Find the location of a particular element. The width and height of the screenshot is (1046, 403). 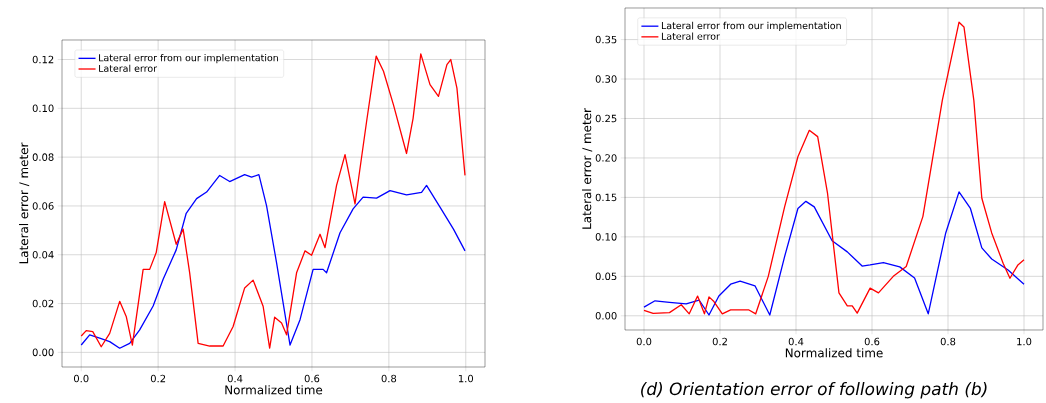

y-tick-label: 0.05 is located at coordinates (606, 276).